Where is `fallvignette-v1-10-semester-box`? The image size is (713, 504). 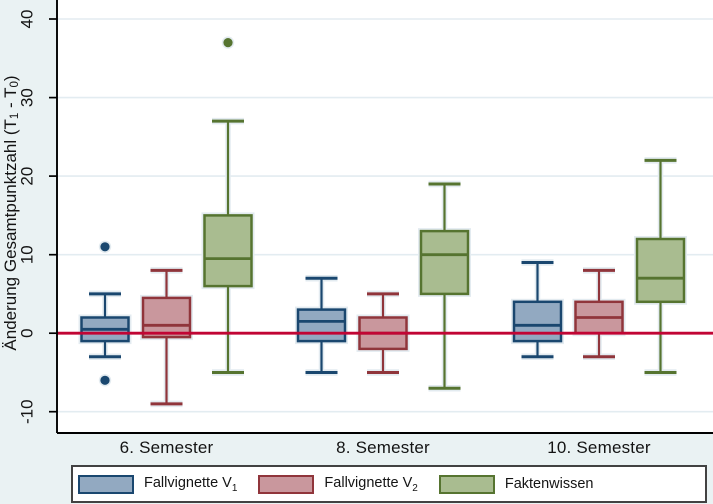
fallvignette-v1-10-semester-box is located at coordinates (537, 321).